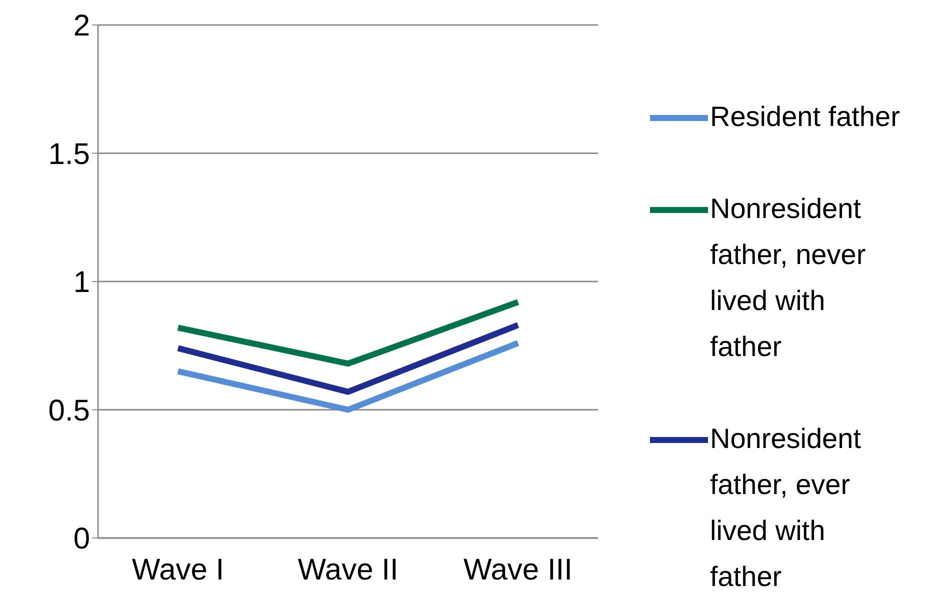  I want to click on legend-label: Resident father, so click(805, 117).